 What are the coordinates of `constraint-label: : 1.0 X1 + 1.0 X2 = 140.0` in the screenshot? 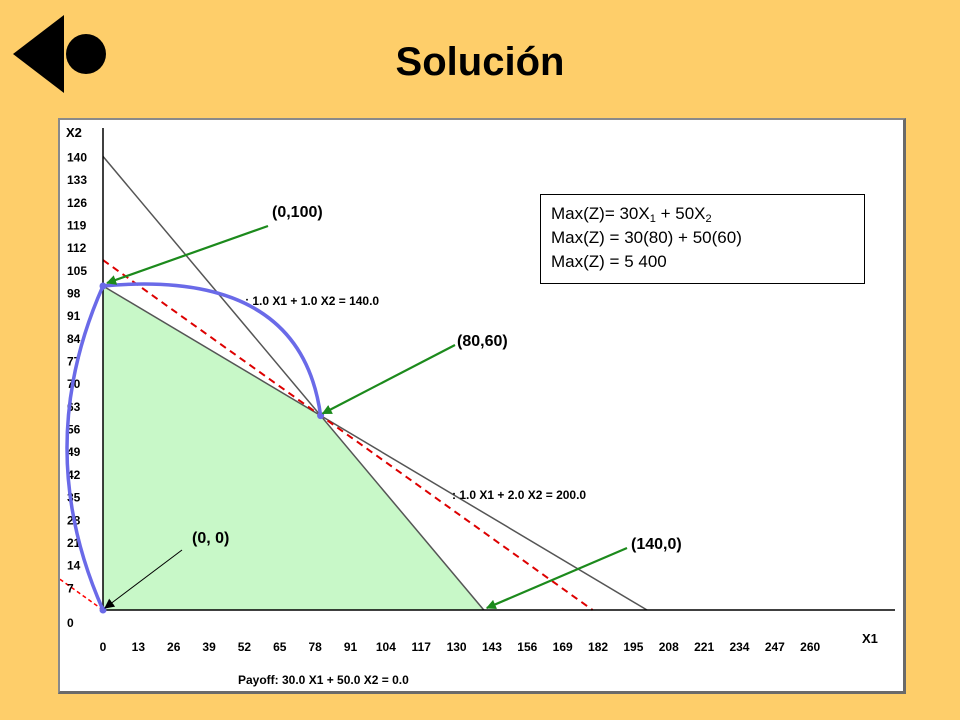 It's located at (312, 301).